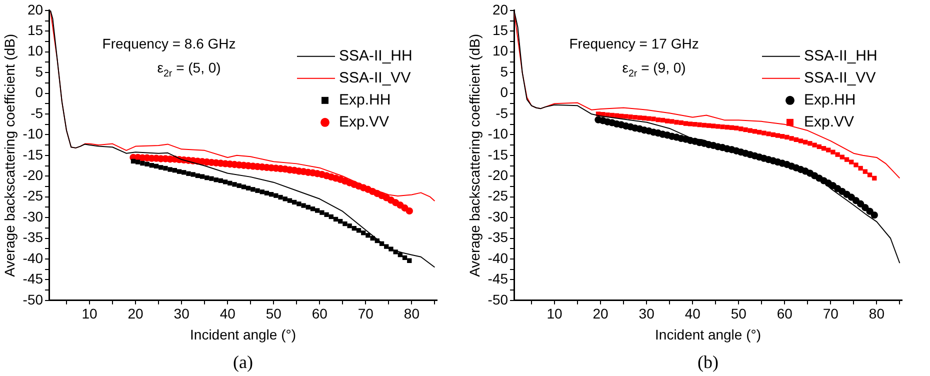 The image size is (930, 376). I want to click on annotation: Frequency = 17 GHz, so click(634, 43).